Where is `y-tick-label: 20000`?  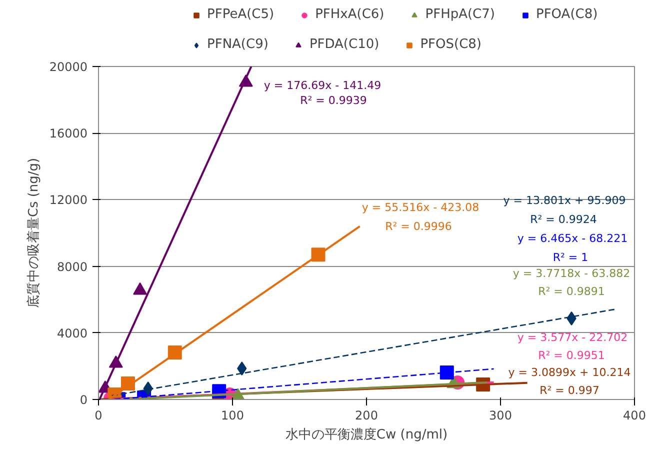
y-tick-label: 20000 is located at coordinates (68, 67).